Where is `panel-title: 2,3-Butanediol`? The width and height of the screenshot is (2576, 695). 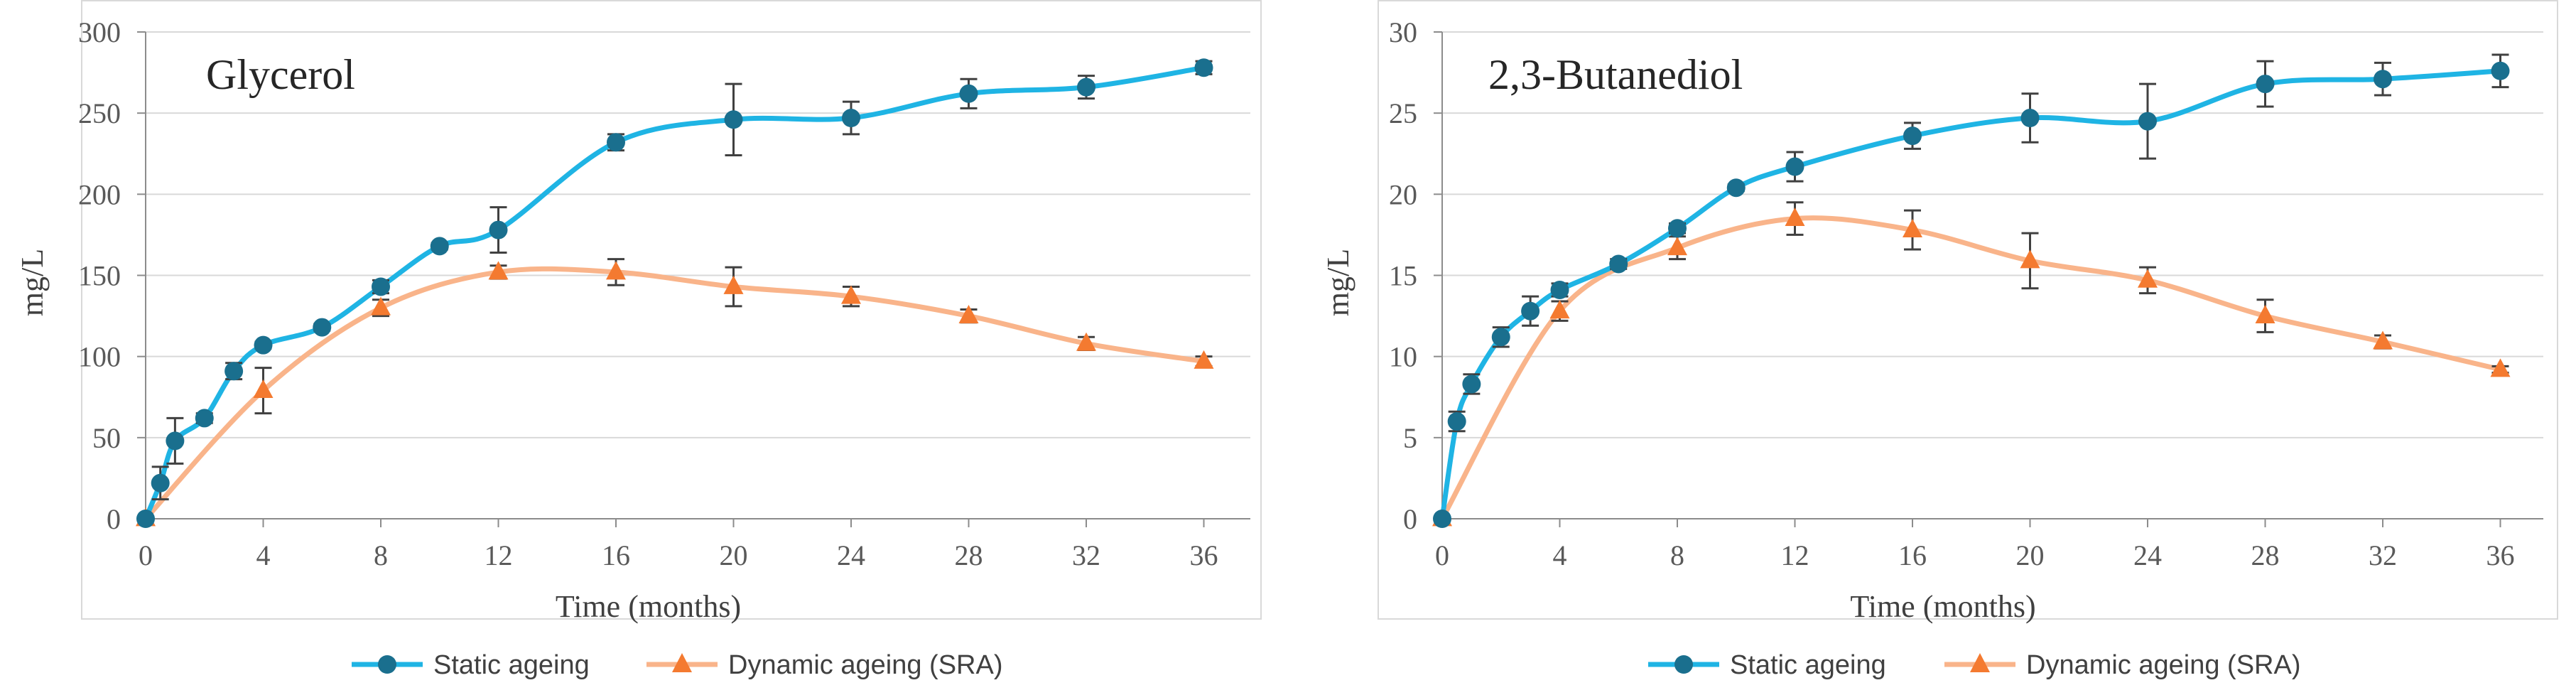
panel-title: 2,3-Butanediol is located at coordinates (1615, 74).